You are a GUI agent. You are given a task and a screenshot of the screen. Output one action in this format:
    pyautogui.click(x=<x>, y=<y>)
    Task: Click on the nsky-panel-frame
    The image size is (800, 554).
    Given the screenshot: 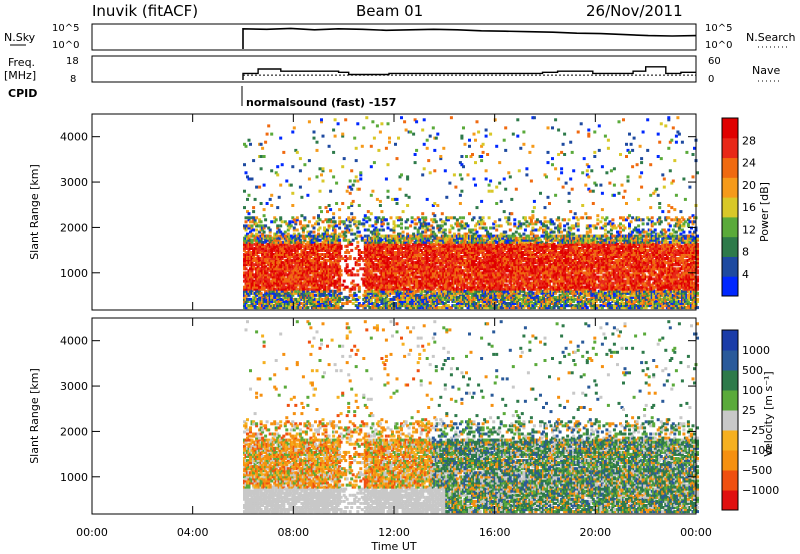 What is the action you would take?
    pyautogui.click(x=394, y=37)
    